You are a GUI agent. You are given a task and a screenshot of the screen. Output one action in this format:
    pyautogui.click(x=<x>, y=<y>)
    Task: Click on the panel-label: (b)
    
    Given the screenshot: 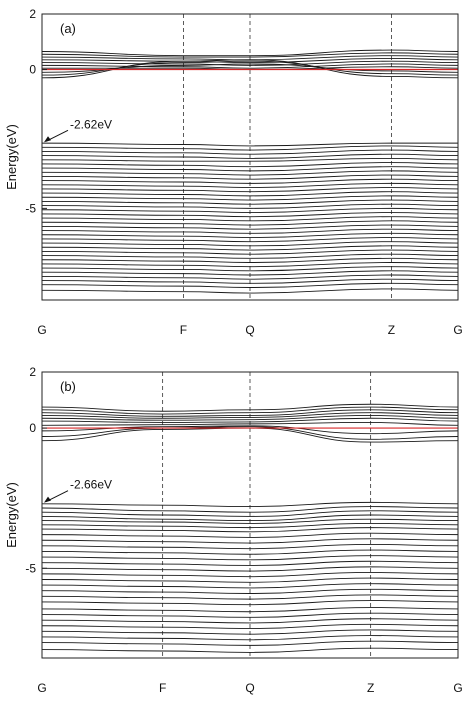 What is the action you would take?
    pyautogui.click(x=68, y=386)
    